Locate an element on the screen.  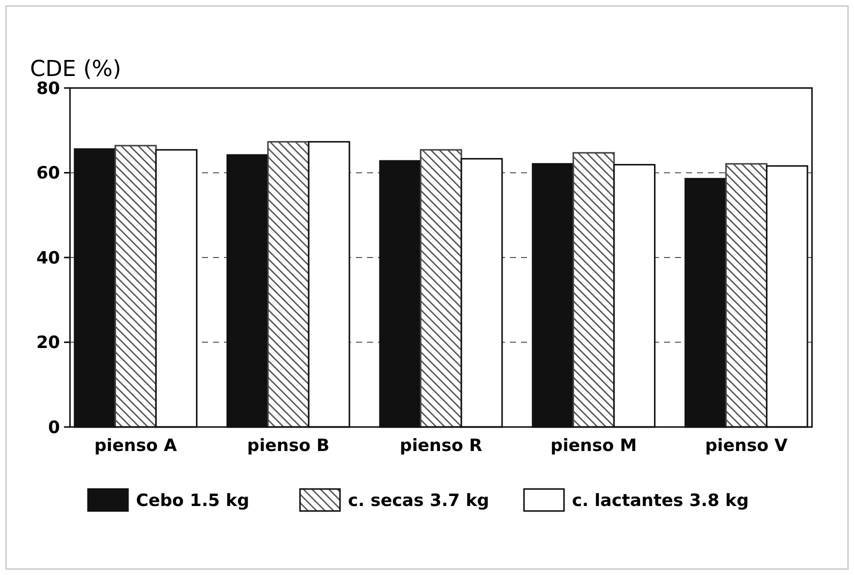
legend-label: c. lactantes 3.8 kg is located at coordinates (660, 500).